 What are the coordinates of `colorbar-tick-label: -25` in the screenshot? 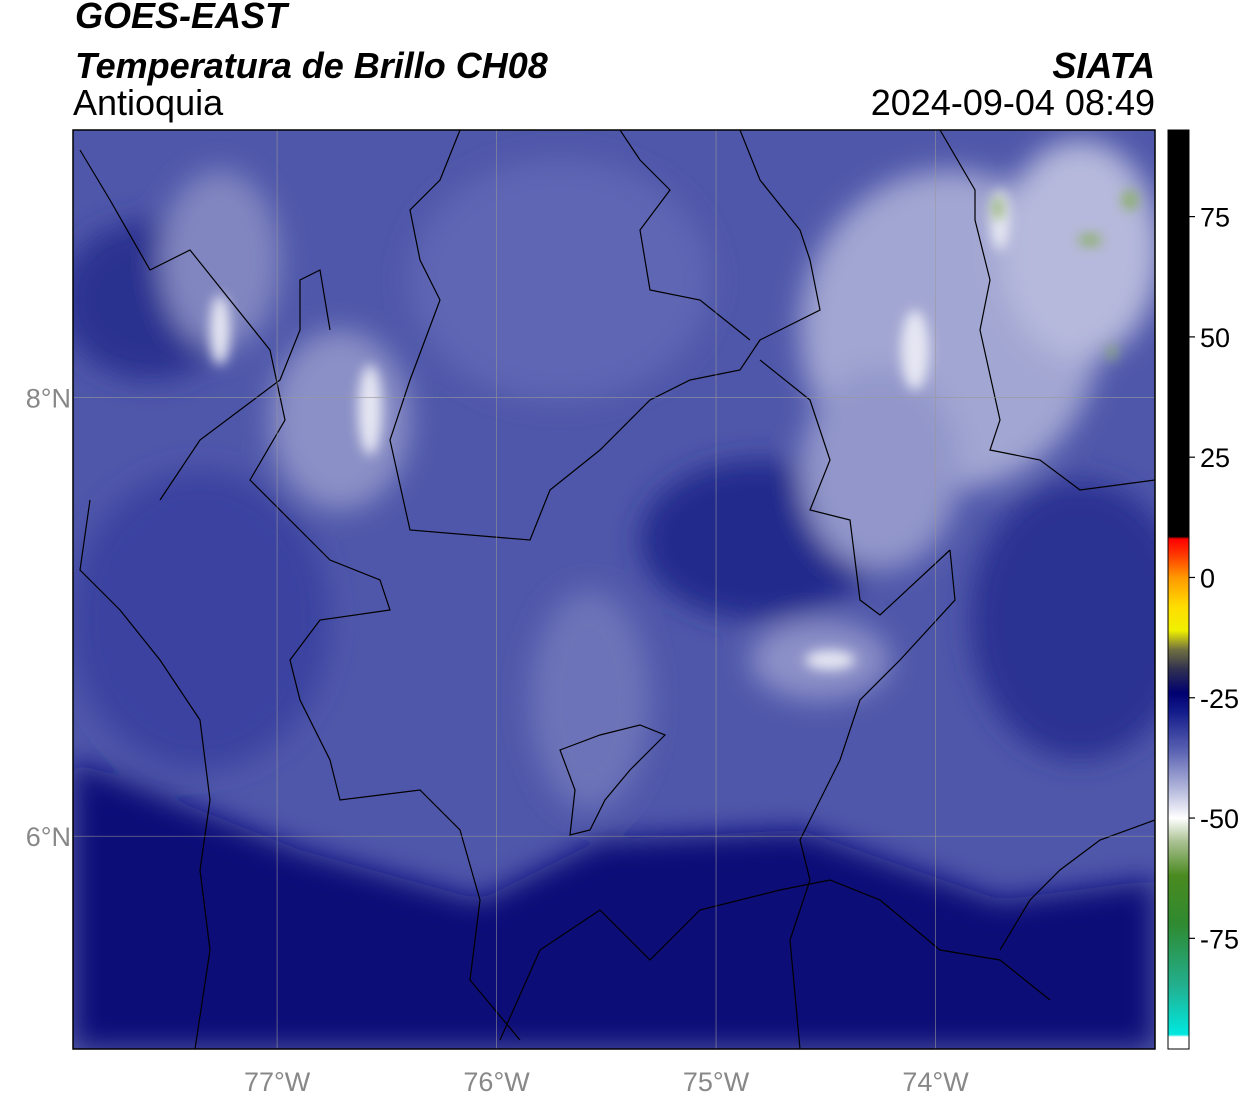 It's located at (1219, 699).